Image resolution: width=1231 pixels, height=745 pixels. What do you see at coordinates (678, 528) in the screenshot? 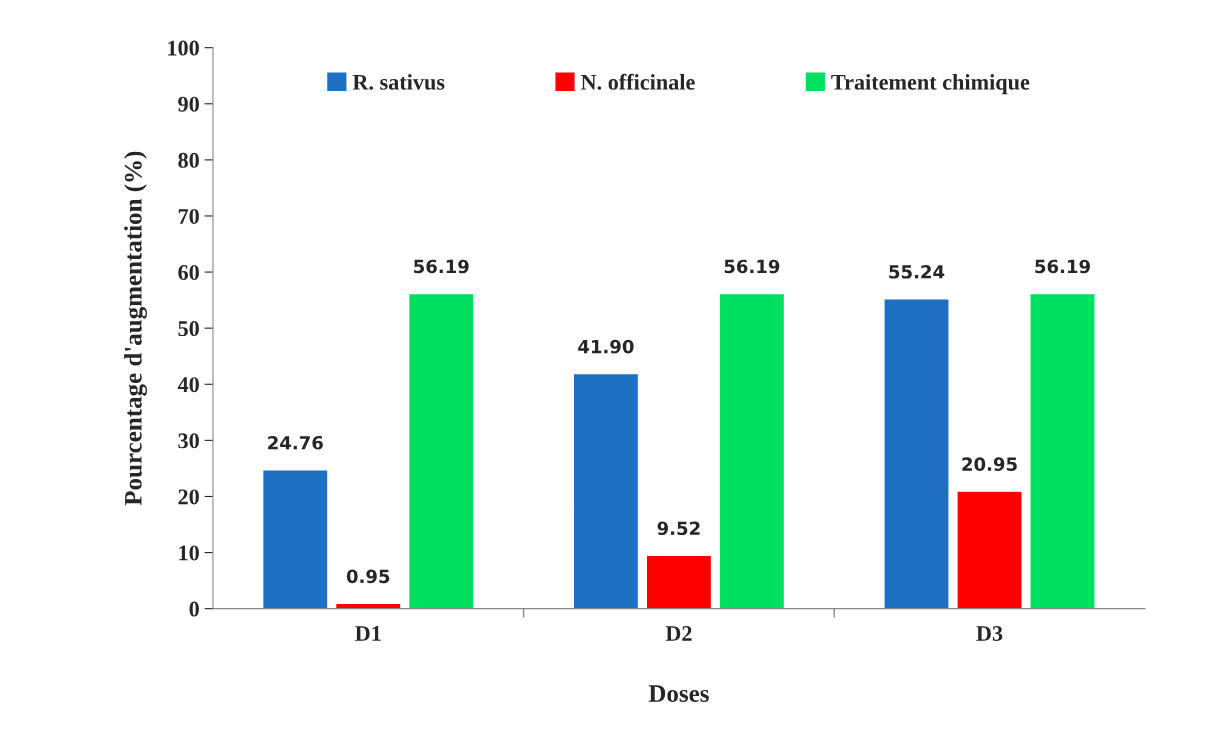
I see `data-label: 9.52` at bounding box center [678, 528].